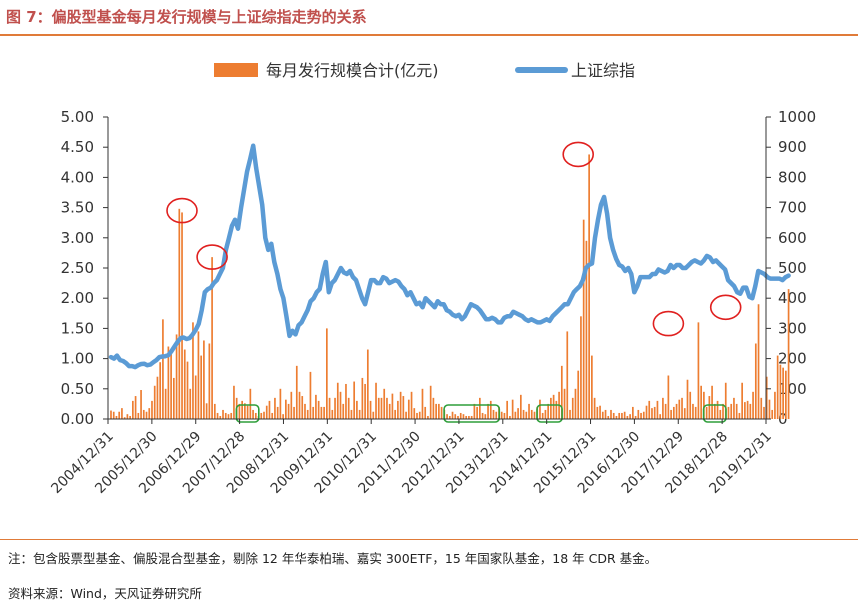 The height and width of the screenshot is (607, 865). What do you see at coordinates (77, 298) in the screenshot?
I see `y-left-tick-label: 2.00` at bounding box center [77, 298].